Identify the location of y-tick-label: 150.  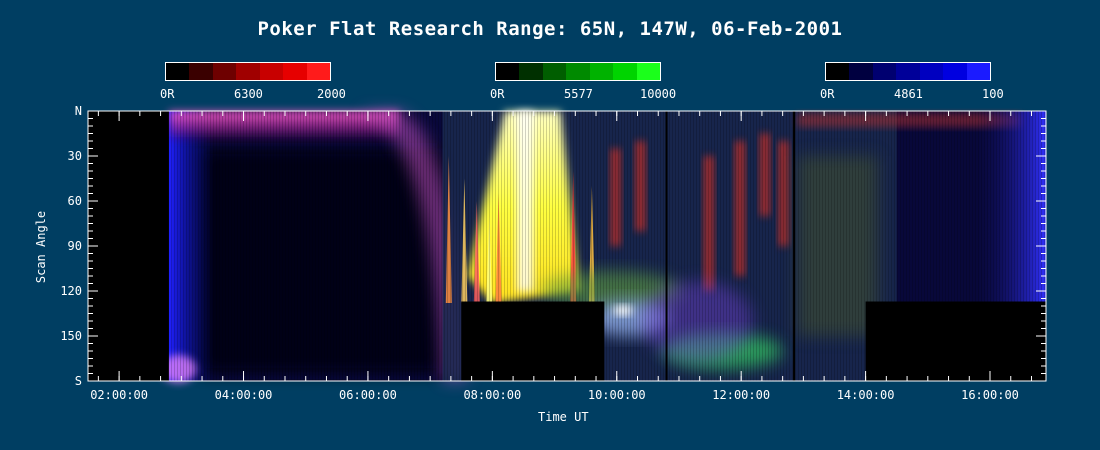
(71, 336).